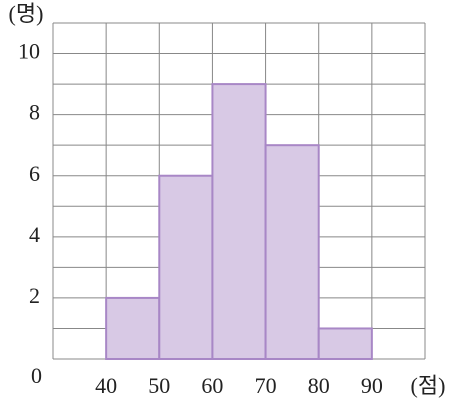  I want to click on x-tick-label: 80, so click(319, 385).